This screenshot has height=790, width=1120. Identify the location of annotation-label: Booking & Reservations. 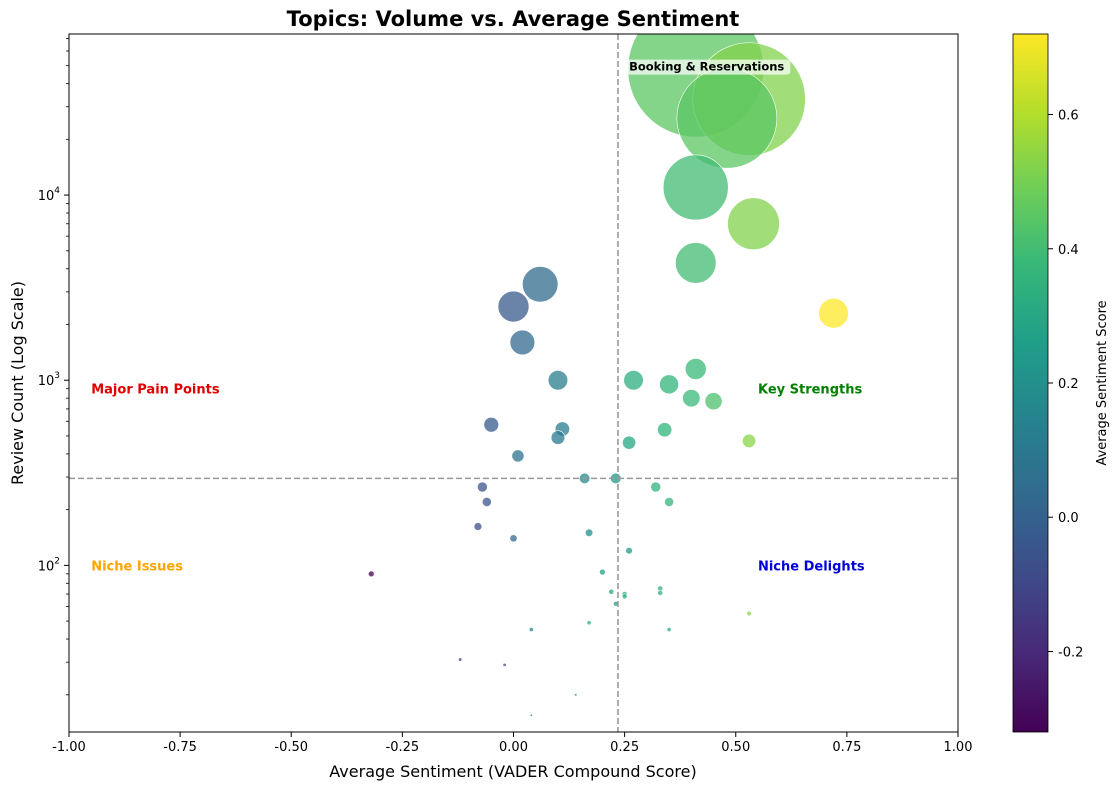
(706, 67).